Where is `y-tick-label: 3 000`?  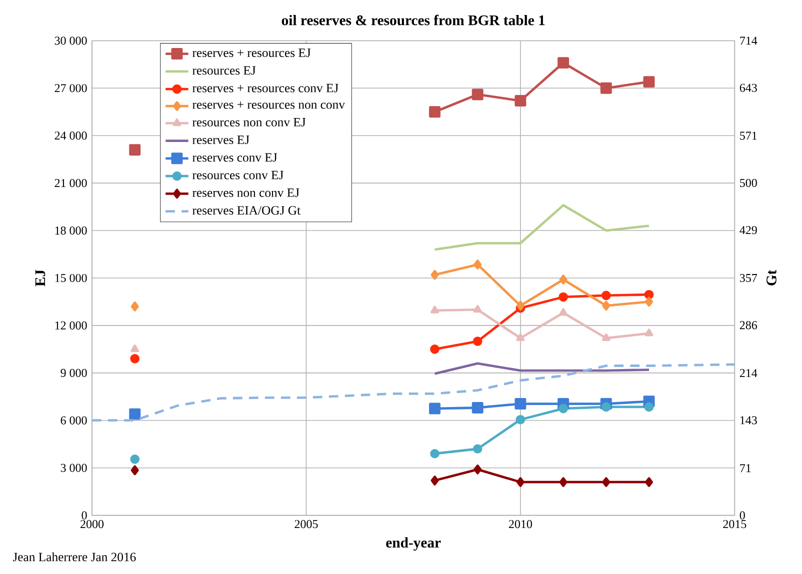
y-tick-label: 3 000 is located at coordinates (73, 468).